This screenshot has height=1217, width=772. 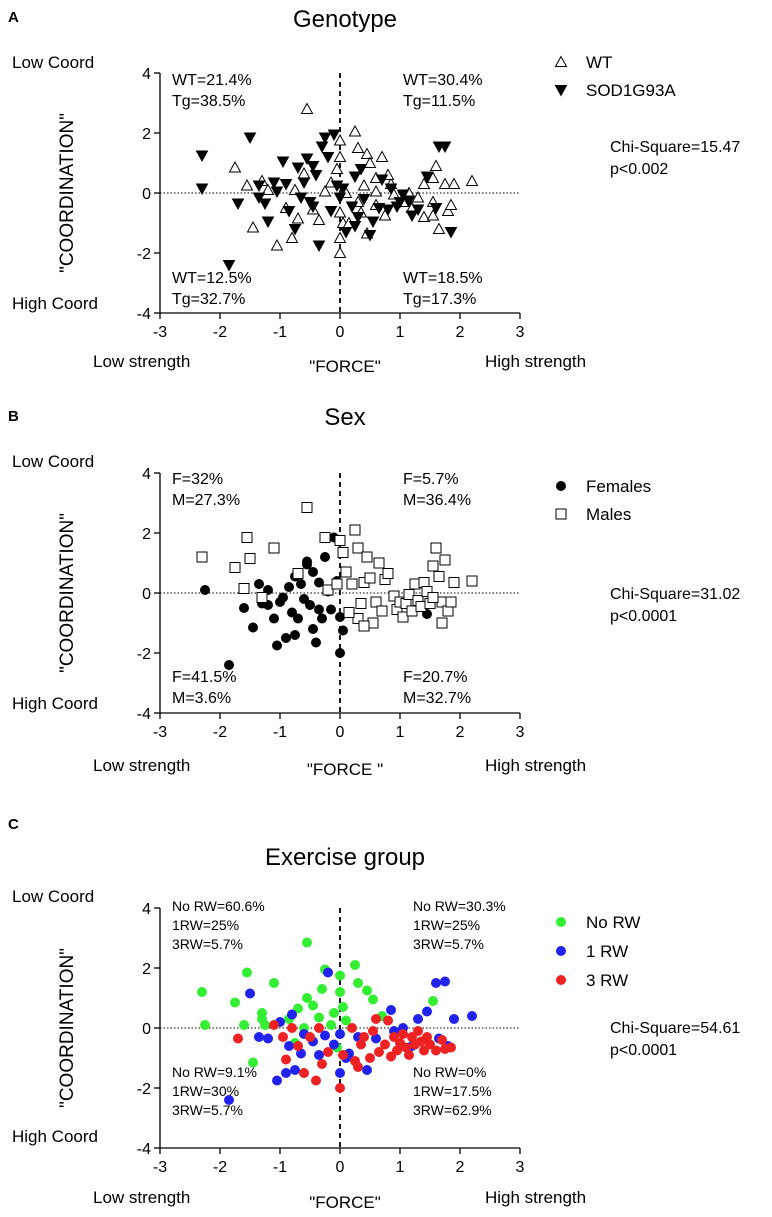 What do you see at coordinates (520, 332) in the screenshot?
I see `x-tick-label: 3` at bounding box center [520, 332].